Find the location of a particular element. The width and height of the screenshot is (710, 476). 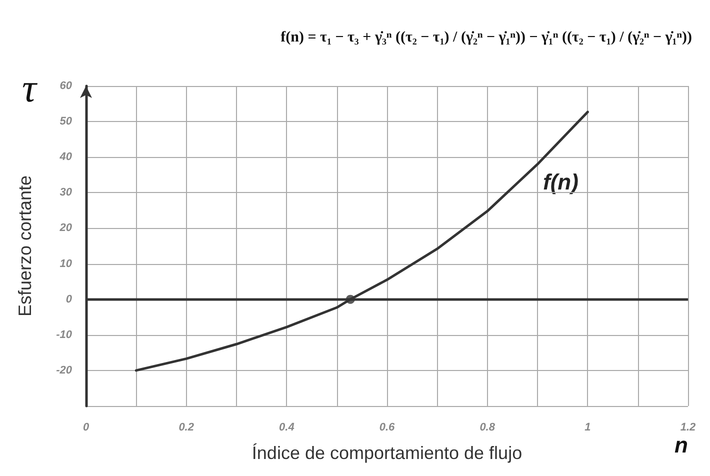

x-tick-label: 0.2 is located at coordinates (186, 428).